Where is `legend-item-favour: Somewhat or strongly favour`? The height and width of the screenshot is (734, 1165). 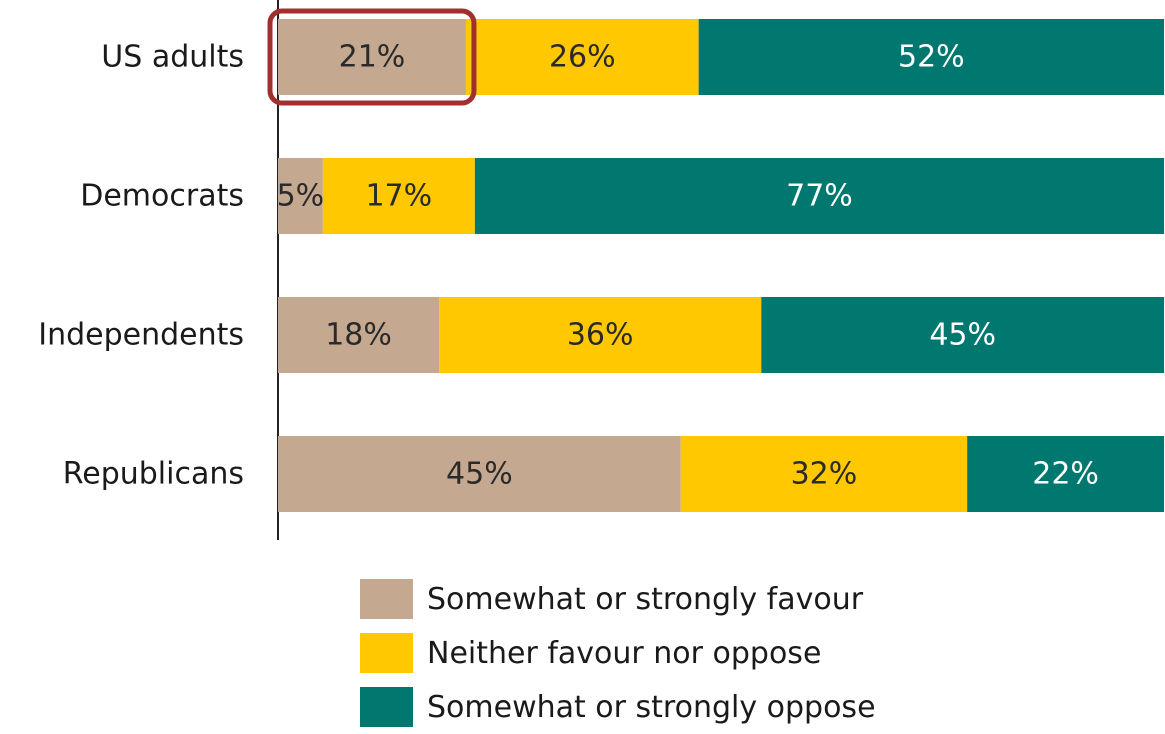
legend-item-favour: Somewhat or strongly favour is located at coordinates (618, 599).